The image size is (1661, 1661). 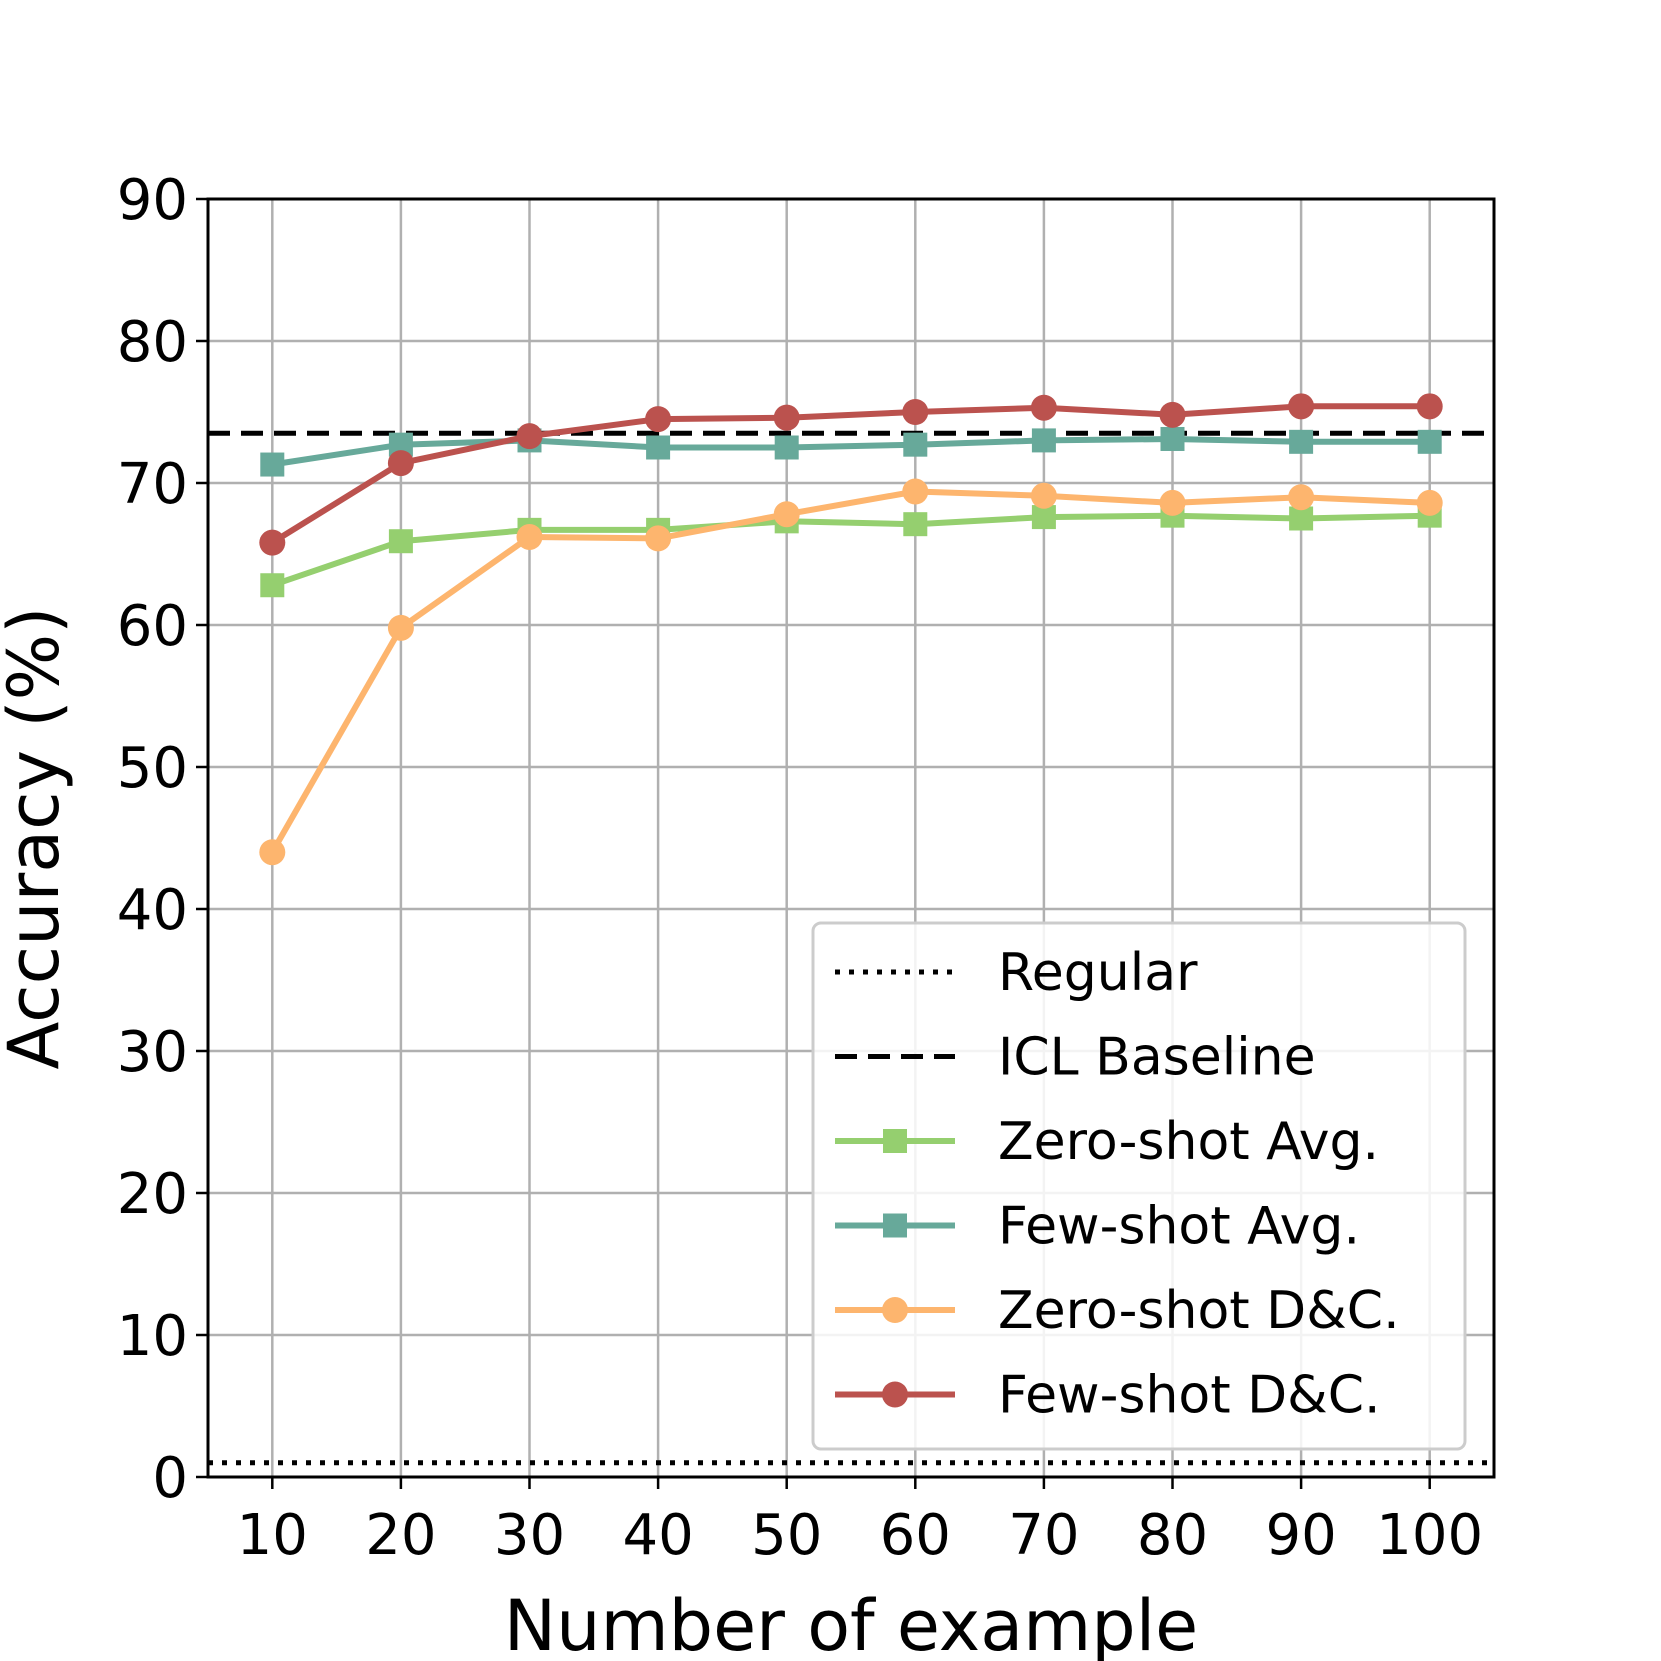 I want to click on legend-box, so click(x=1139, y=1186).